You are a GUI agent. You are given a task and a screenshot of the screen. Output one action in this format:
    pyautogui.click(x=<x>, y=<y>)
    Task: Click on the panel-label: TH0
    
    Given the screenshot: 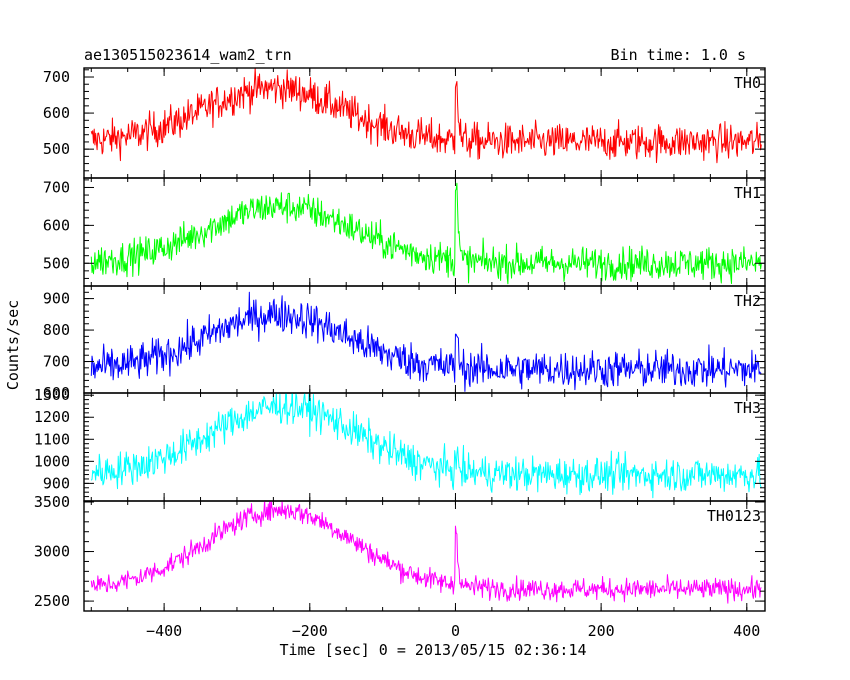 What is the action you would take?
    pyautogui.click(x=747, y=83)
    